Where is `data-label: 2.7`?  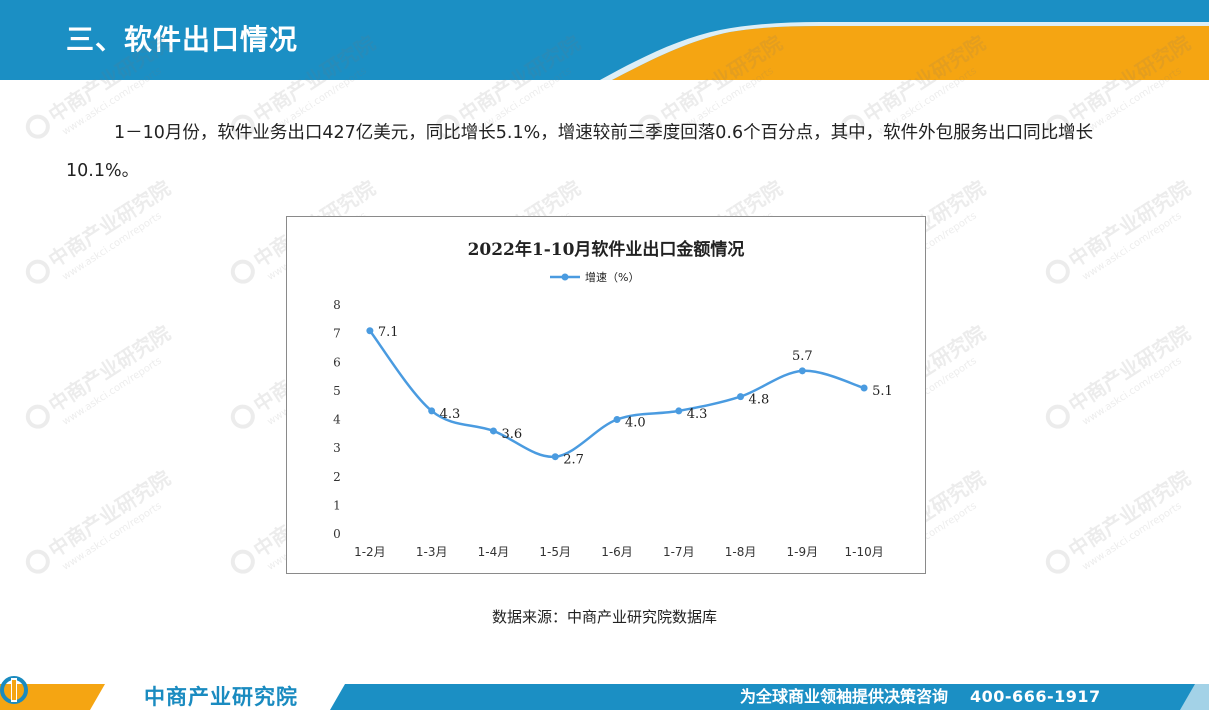 data-label: 2.7 is located at coordinates (573, 460).